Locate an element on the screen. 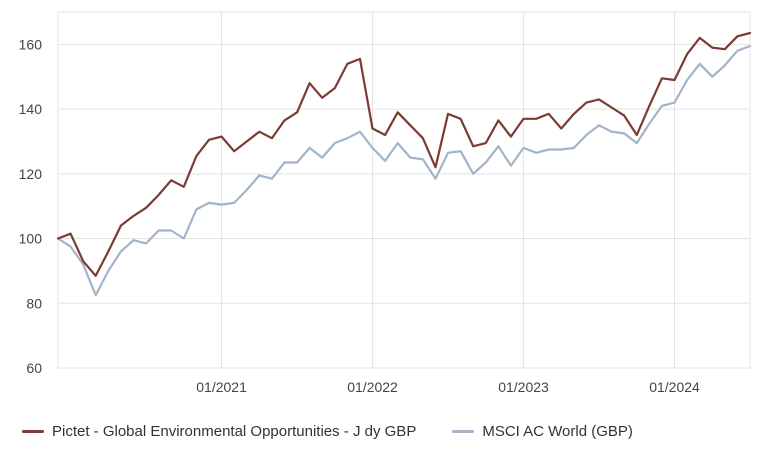  y-tick-label: 120 is located at coordinates (31, 174).